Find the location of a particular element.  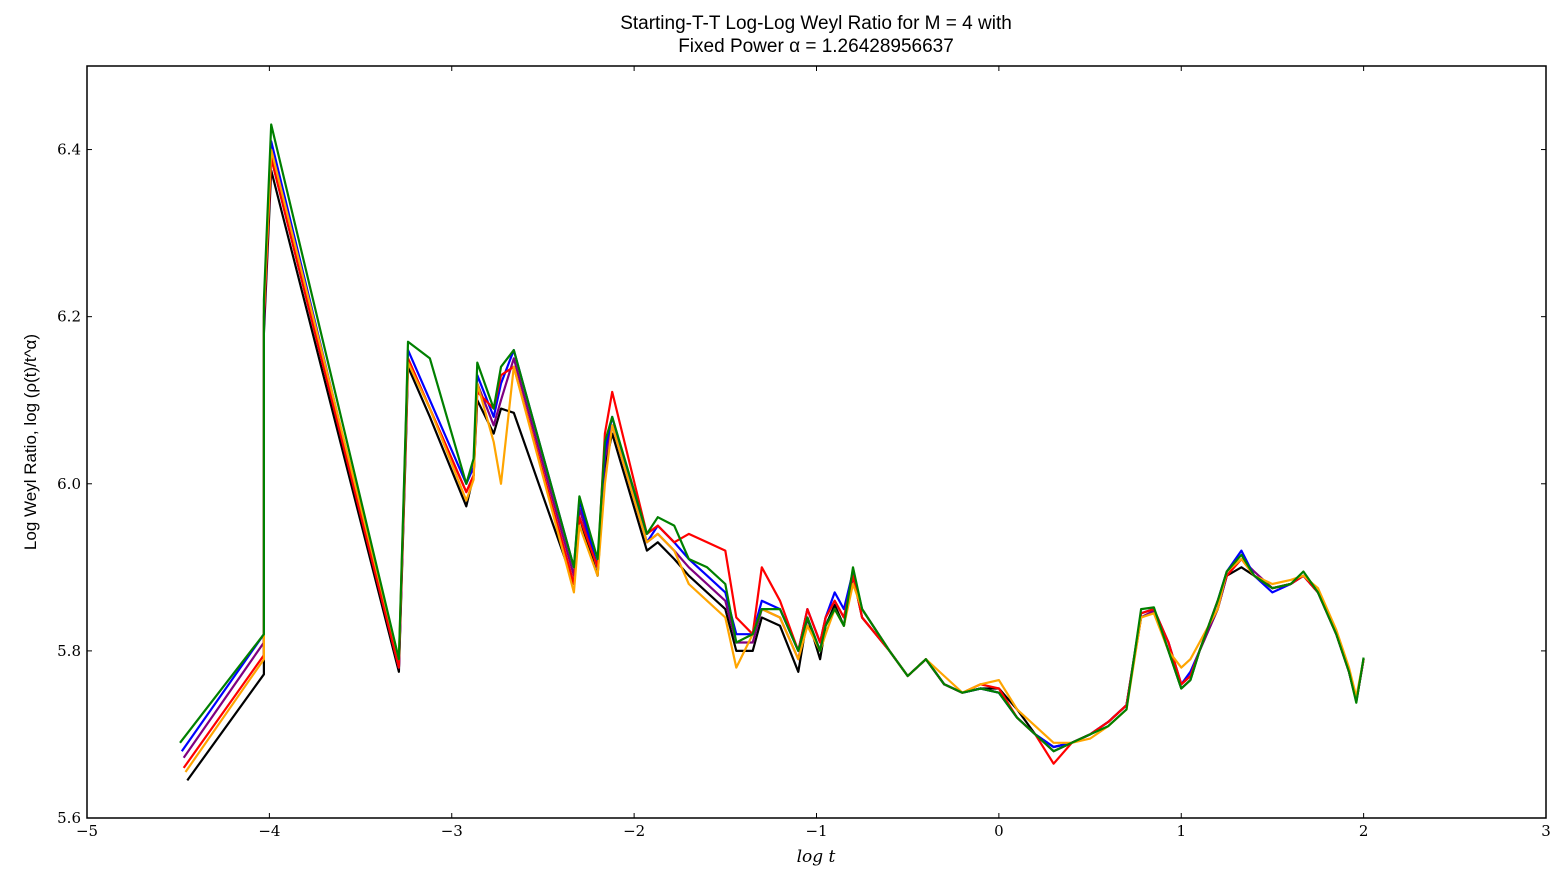

x-tick-label: 0 is located at coordinates (999, 831).